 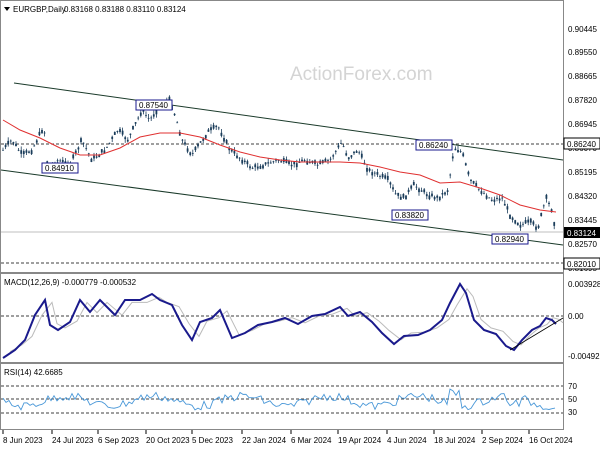 I want to click on june-low-annotation: 0.83820, so click(x=409, y=215).